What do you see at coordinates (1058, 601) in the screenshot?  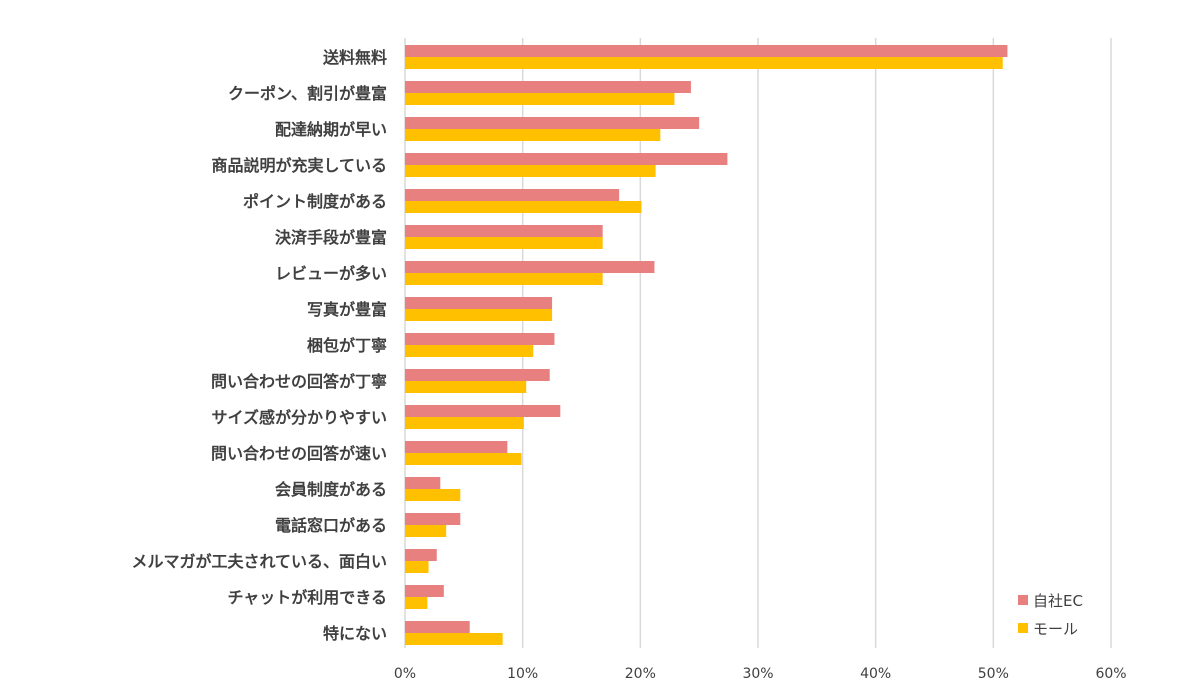 I see `legend-label: 自社EC` at bounding box center [1058, 601].